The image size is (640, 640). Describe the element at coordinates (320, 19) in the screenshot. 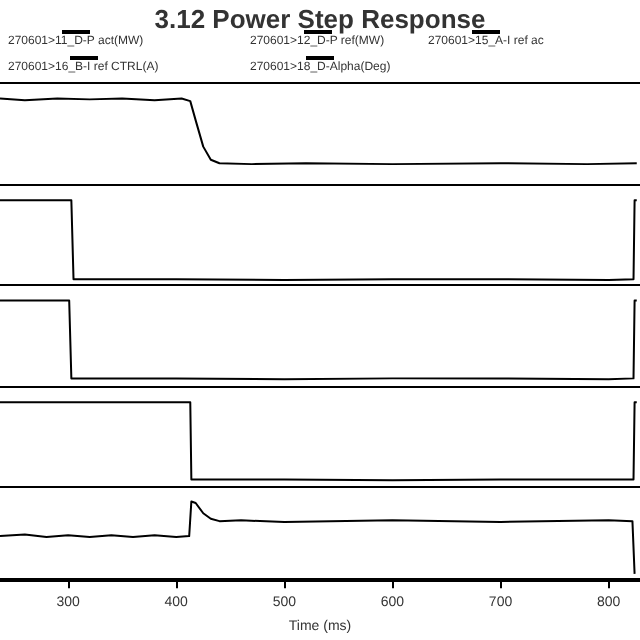

I see `chart-title: 3.12 Power Step Response` at that location.